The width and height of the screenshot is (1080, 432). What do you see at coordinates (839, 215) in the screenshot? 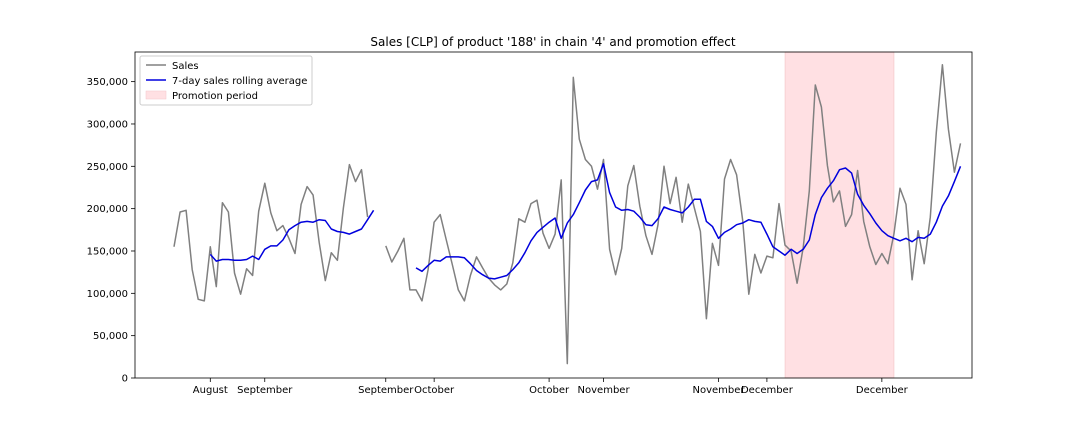
I see `promotion-period-band` at bounding box center [839, 215].